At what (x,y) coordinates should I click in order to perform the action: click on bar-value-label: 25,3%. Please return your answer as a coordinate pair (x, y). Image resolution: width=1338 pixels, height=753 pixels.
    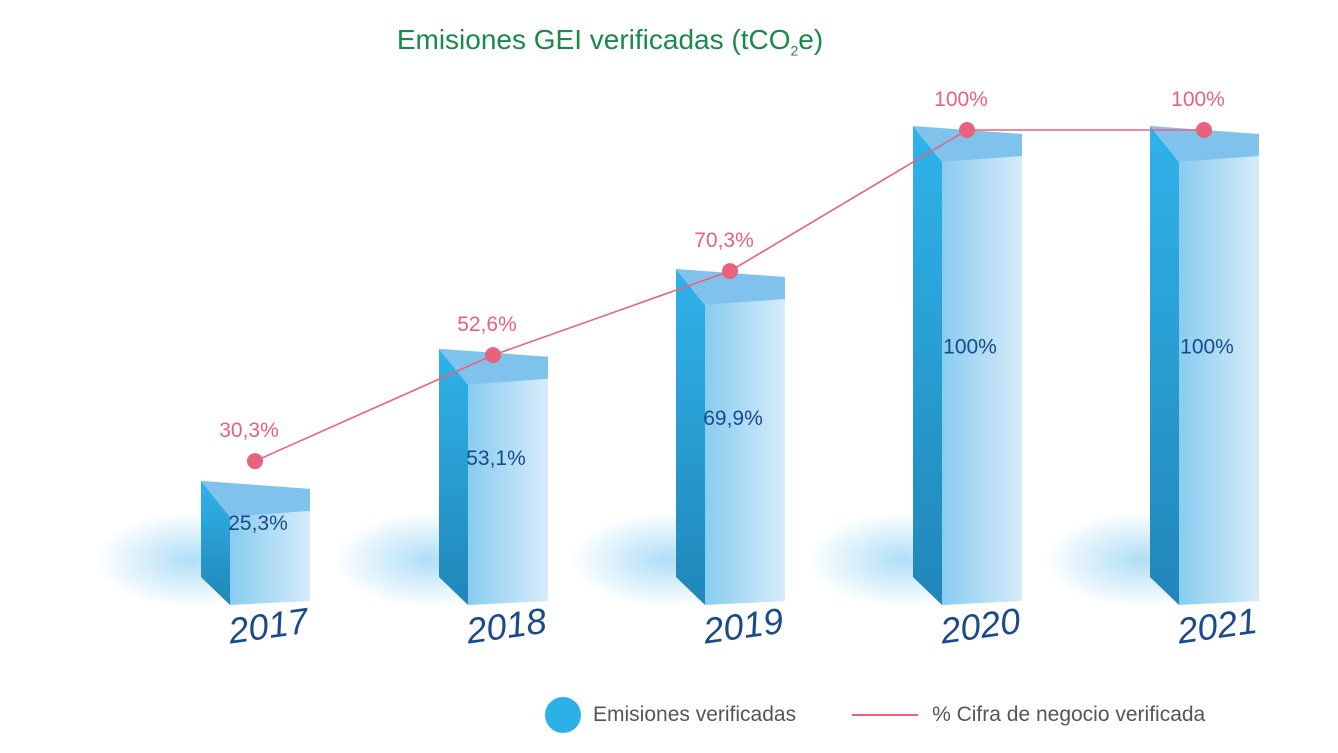
    Looking at the image, I should click on (258, 523).